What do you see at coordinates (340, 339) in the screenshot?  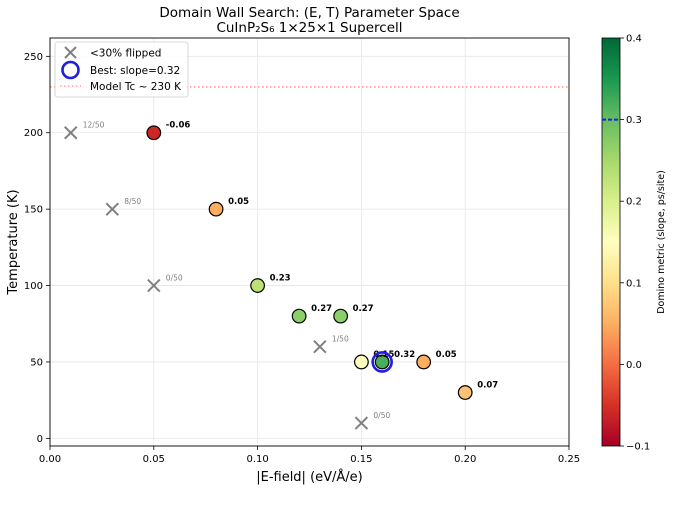 I see `not-flipped-label: 1/50` at bounding box center [340, 339].